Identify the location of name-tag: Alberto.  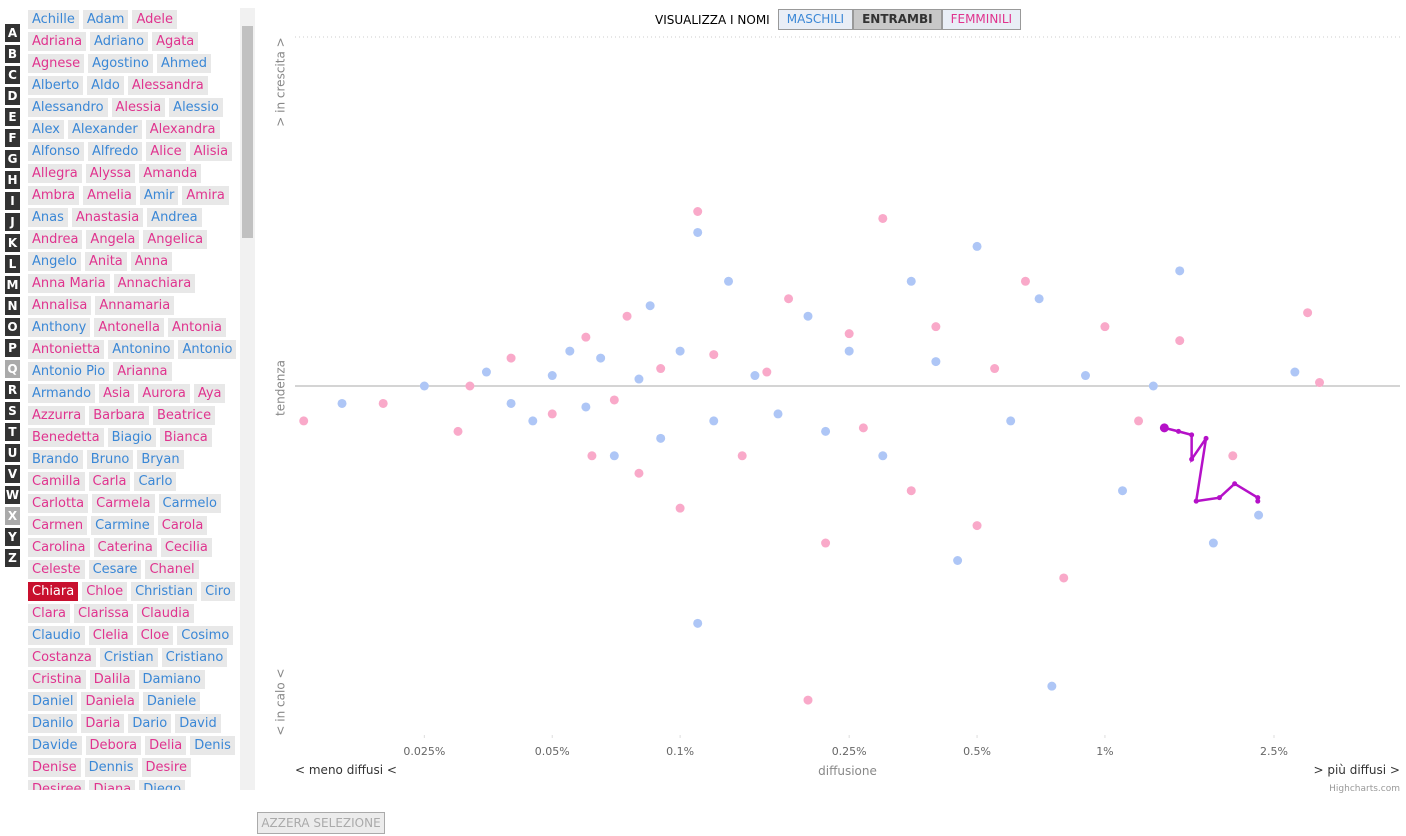
(56, 85).